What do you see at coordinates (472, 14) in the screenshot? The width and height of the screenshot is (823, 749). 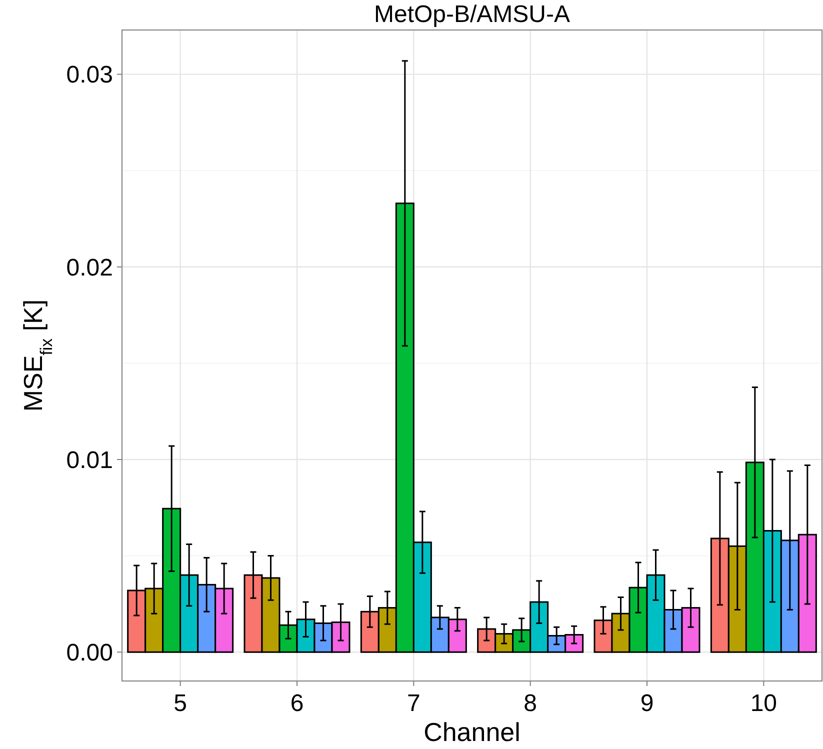 I see `chart-title: MetOp-B/AMSU-A` at bounding box center [472, 14].